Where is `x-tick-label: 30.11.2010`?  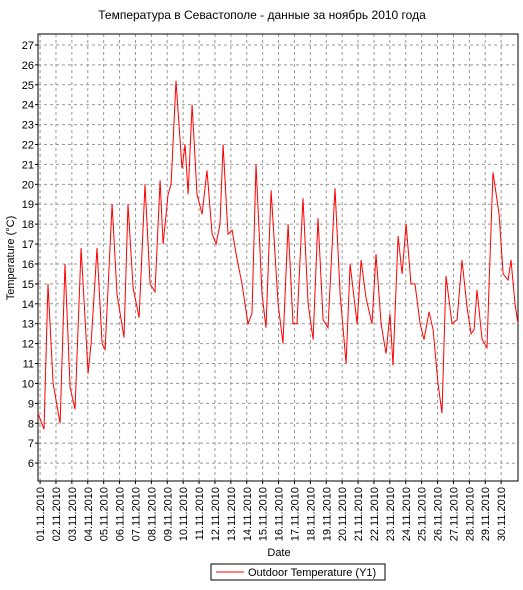
x-tick-label: 30.11.2010 is located at coordinates (502, 514).